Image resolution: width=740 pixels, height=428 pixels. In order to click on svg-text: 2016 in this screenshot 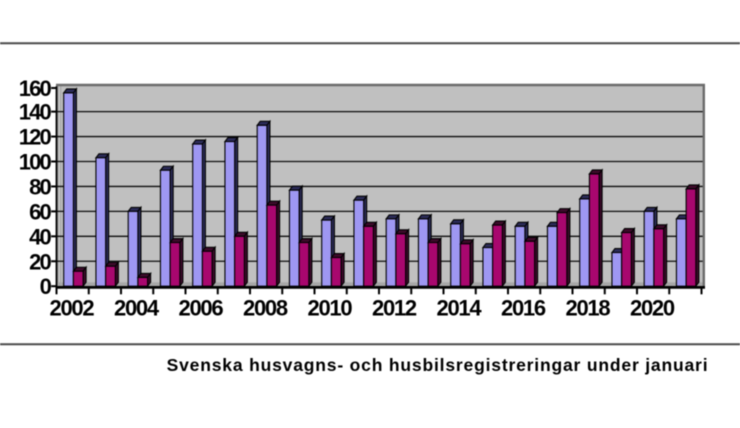, I will do `click(523, 308)`.